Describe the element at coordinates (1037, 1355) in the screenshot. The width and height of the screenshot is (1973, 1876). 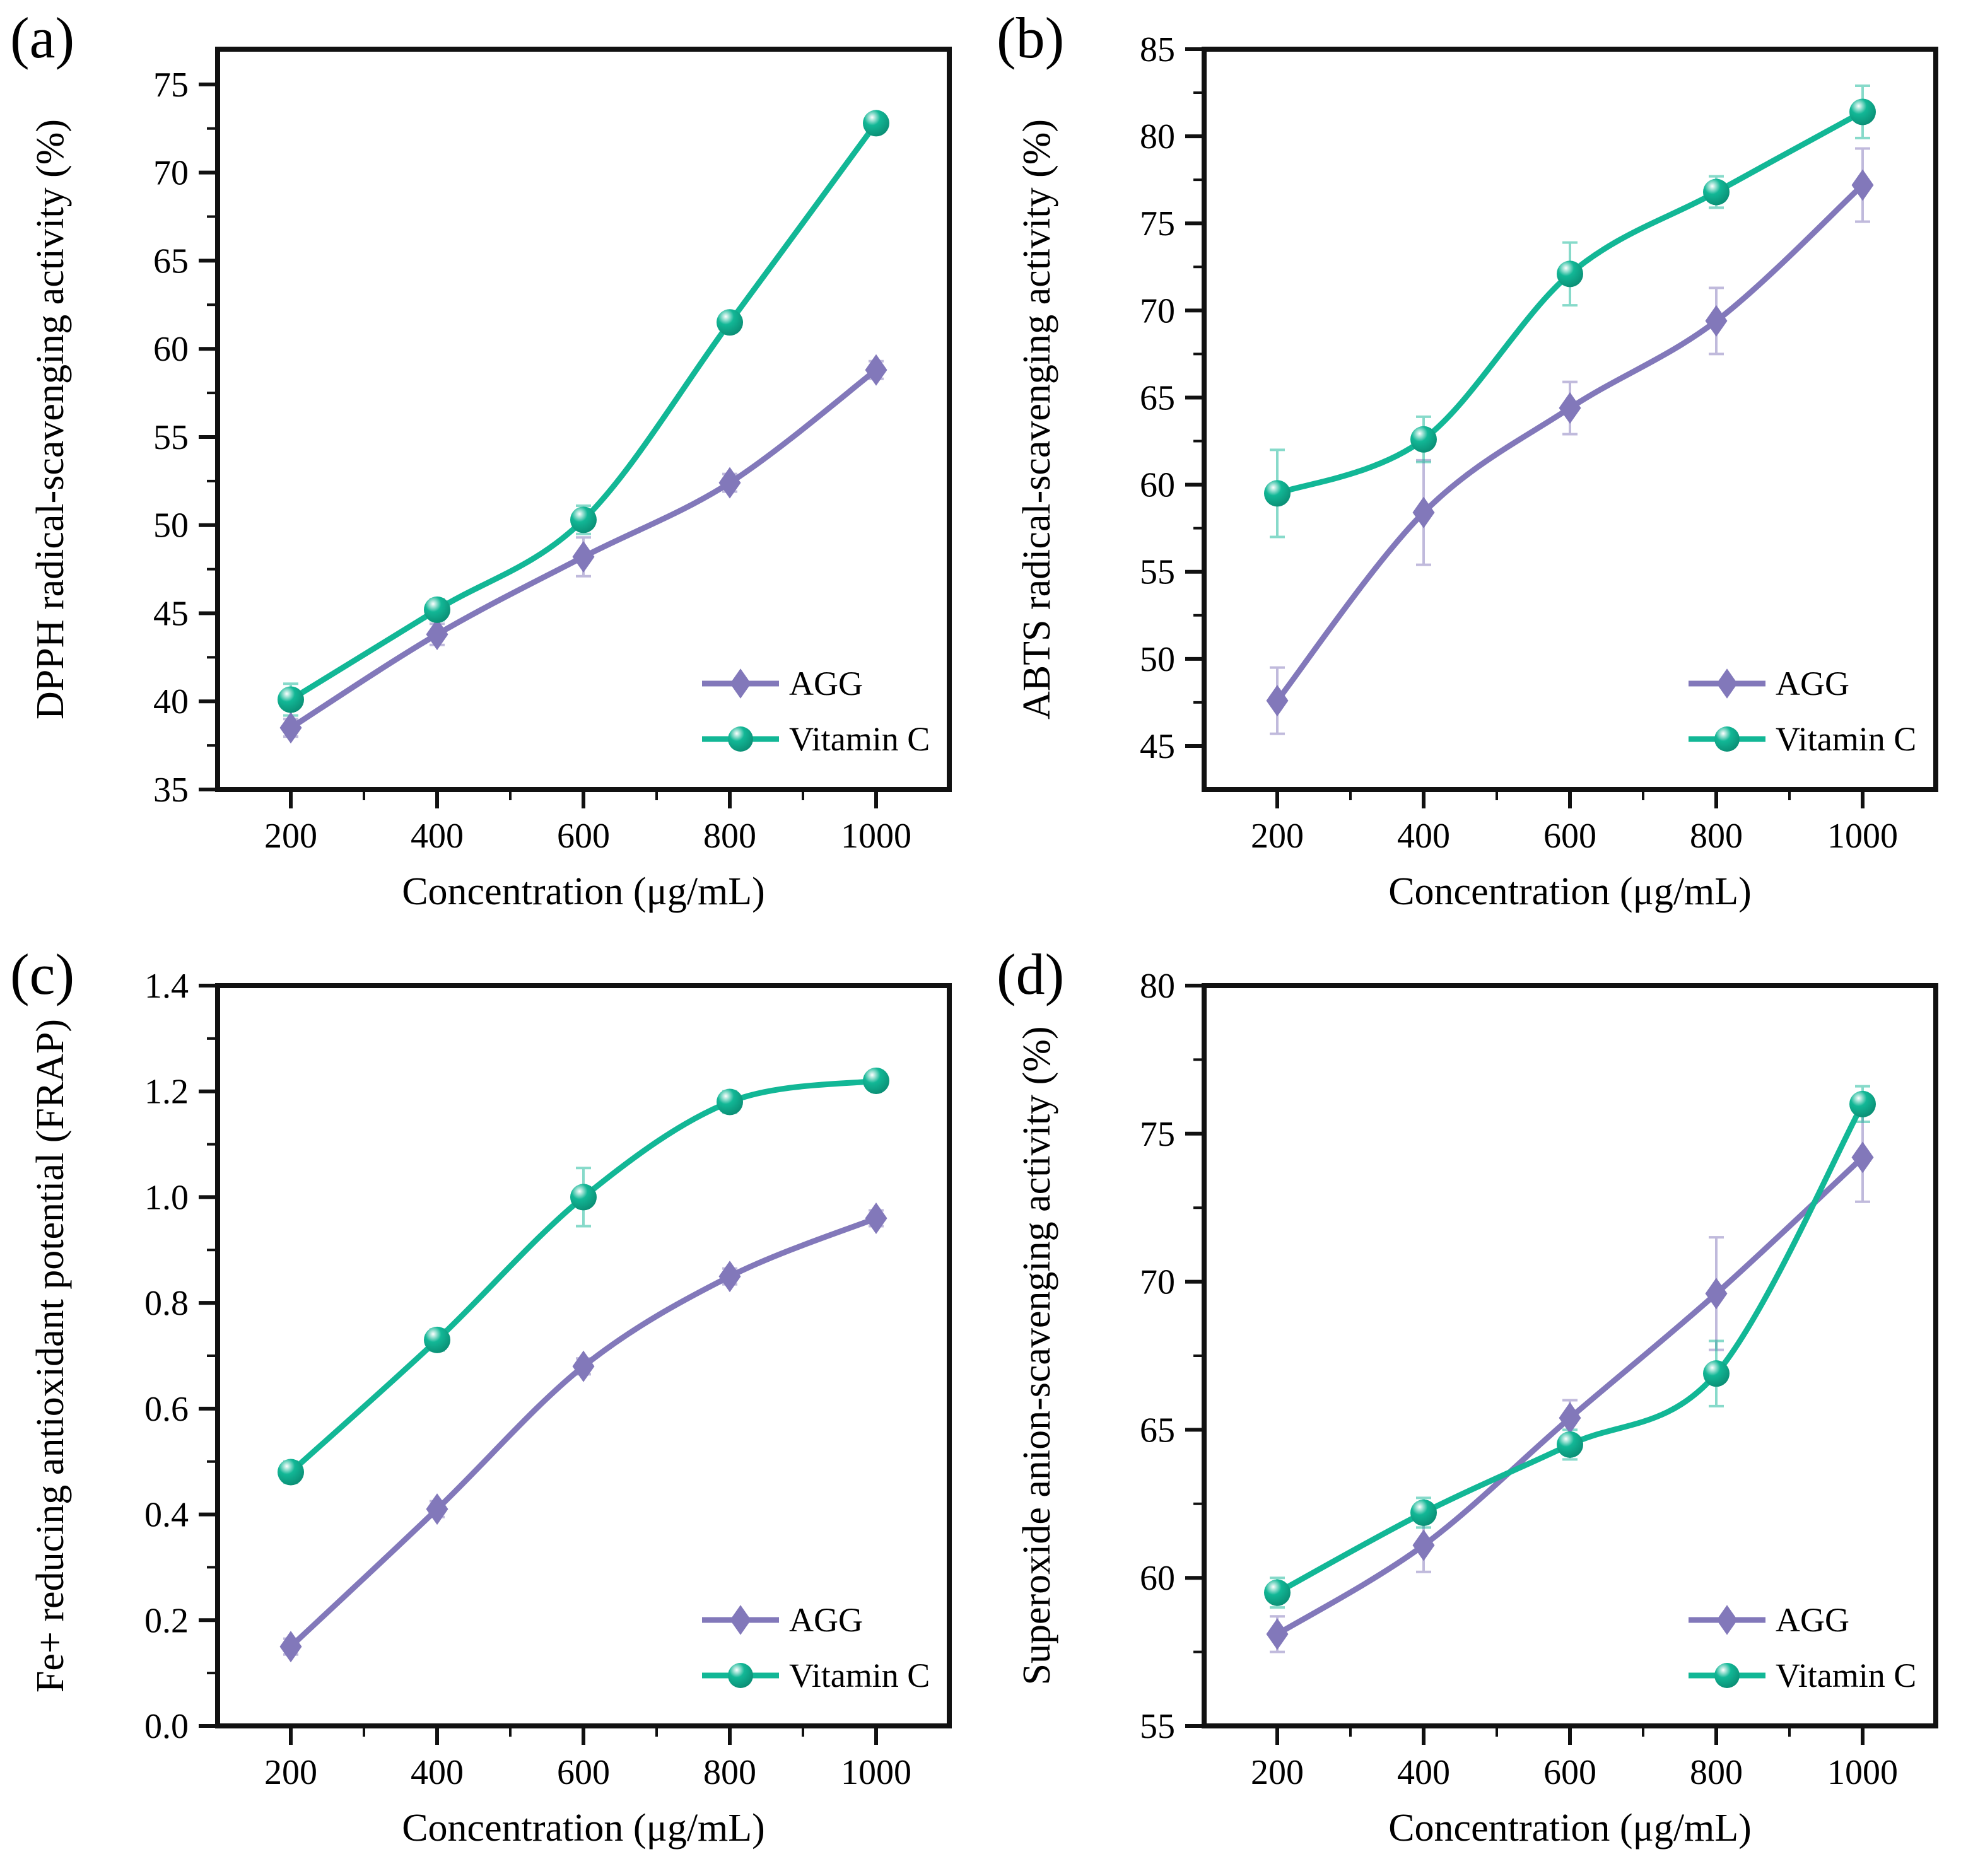
I see `y-axis-title: Superoxide anion-scavenging activity (%)` at that location.